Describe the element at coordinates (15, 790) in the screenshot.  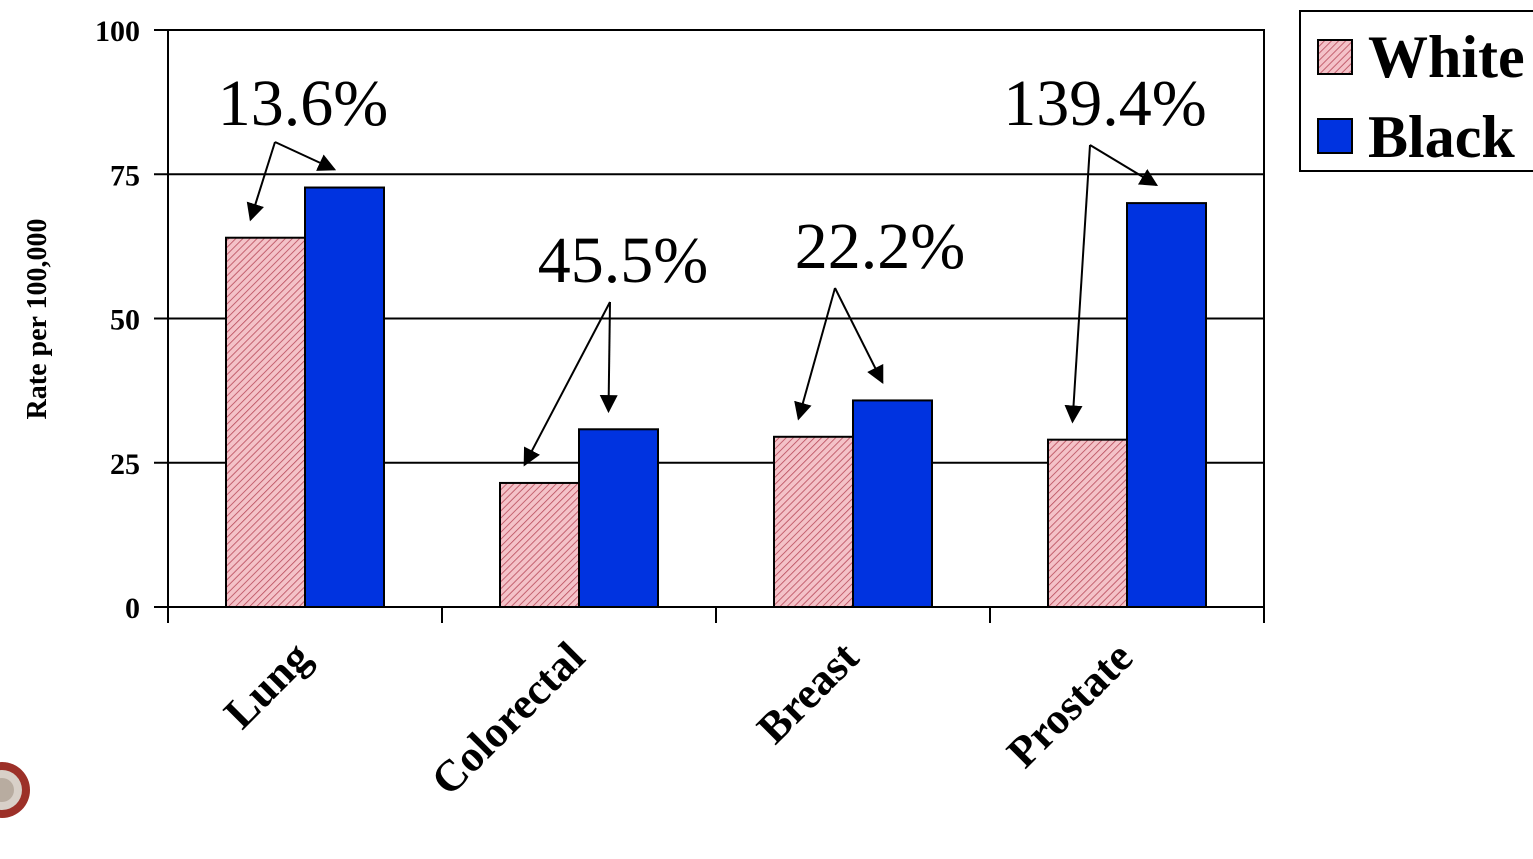
I see `seal-logo` at that location.